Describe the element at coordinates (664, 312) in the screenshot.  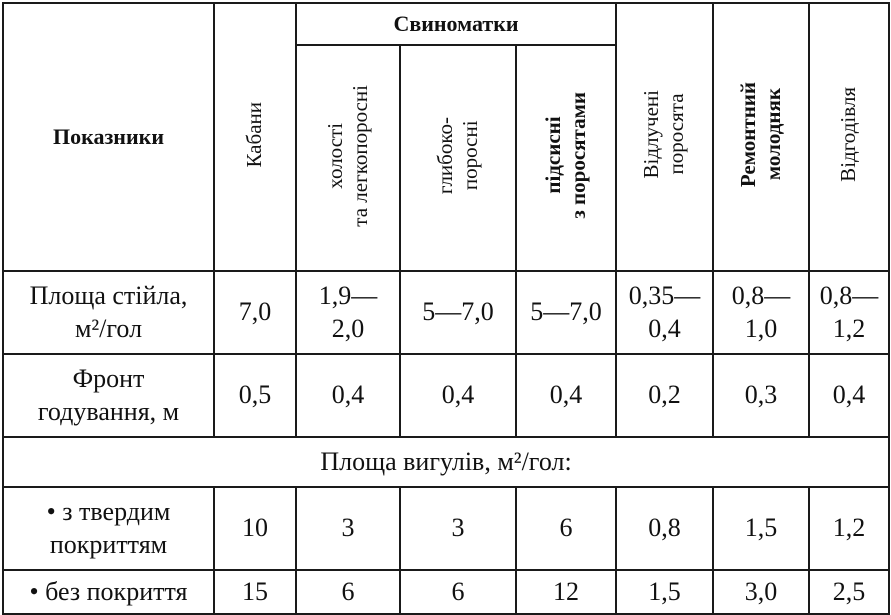
I see `table-cell: 0,35— 0,4` at that location.